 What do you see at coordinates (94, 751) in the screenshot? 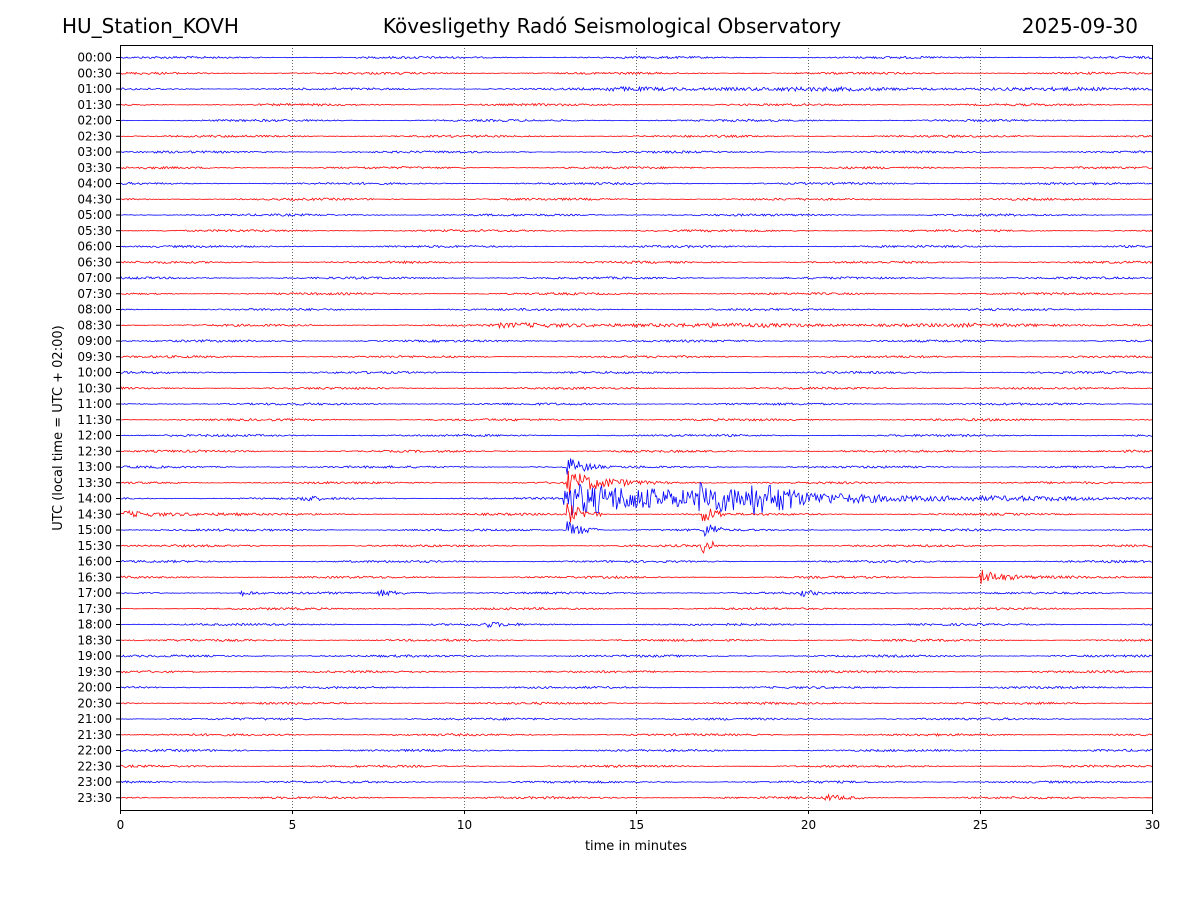
I see `y-tick-label: 22:00` at bounding box center [94, 751].